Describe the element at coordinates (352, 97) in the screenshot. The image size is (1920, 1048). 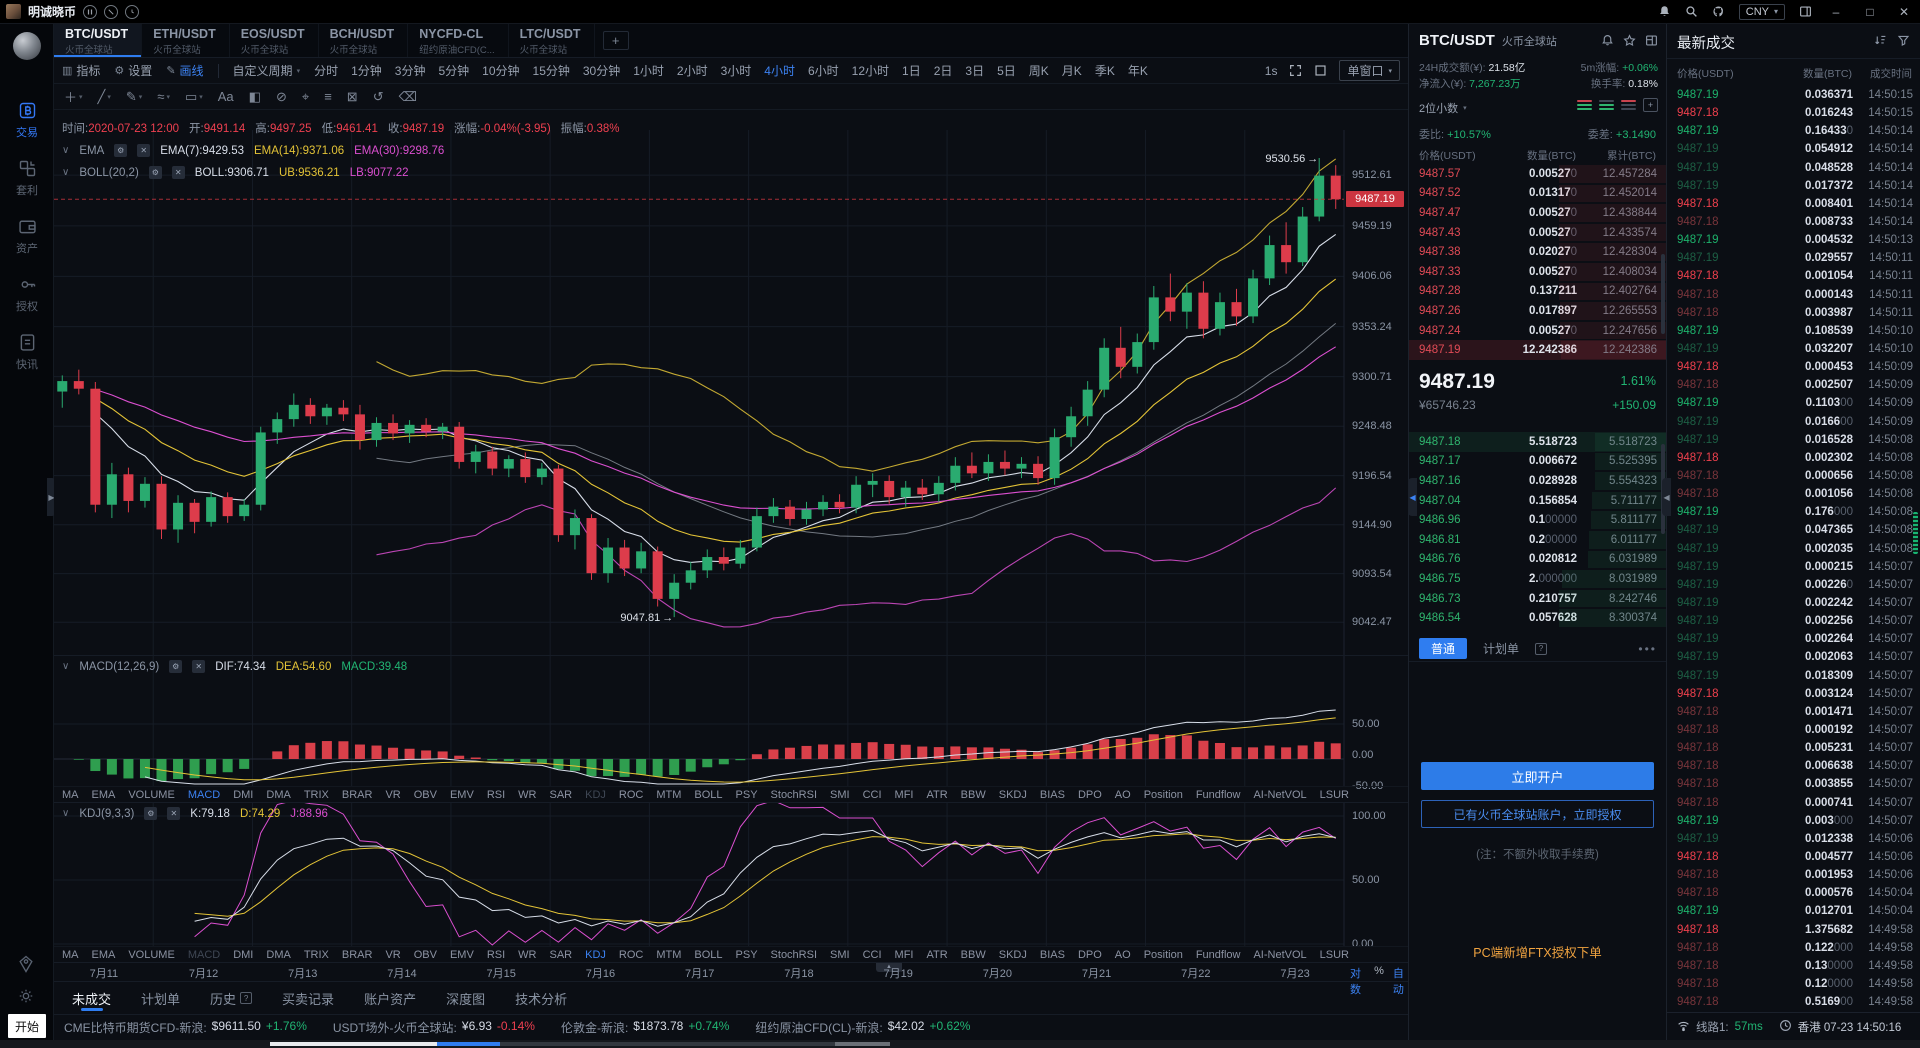
I see `screenshot-tool: ⊠` at that location.